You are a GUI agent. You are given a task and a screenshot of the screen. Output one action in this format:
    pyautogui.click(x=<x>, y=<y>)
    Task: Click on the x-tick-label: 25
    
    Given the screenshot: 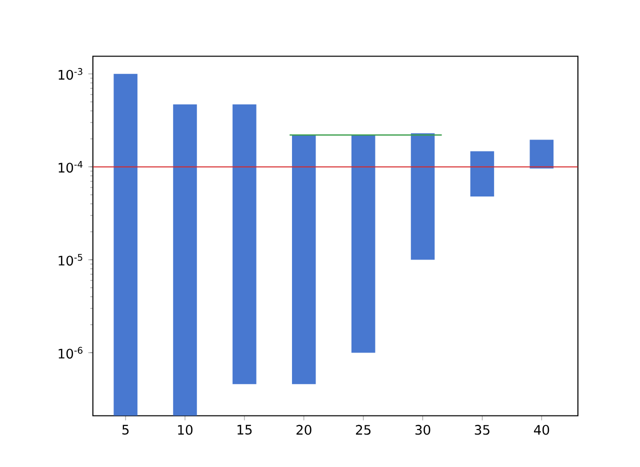 What is the action you would take?
    pyautogui.click(x=363, y=430)
    